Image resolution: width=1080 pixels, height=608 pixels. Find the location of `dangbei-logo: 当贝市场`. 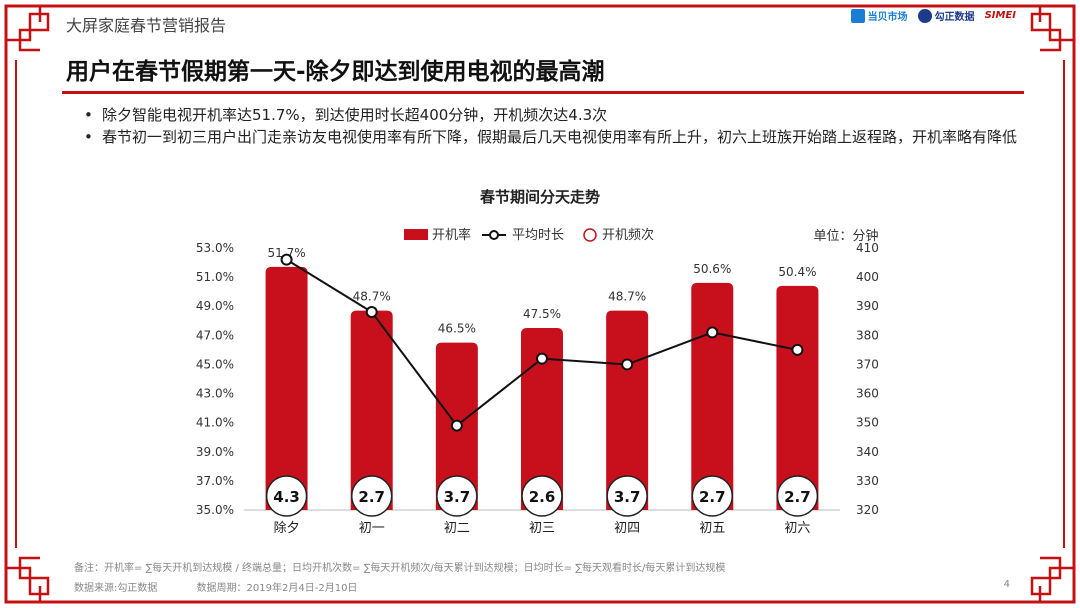

dangbei-logo: 当贝市场 is located at coordinates (879, 15).